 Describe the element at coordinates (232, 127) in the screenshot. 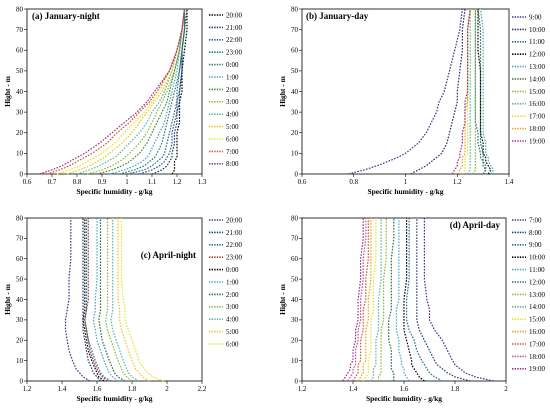

I see `legend-entry: 5:00` at that location.